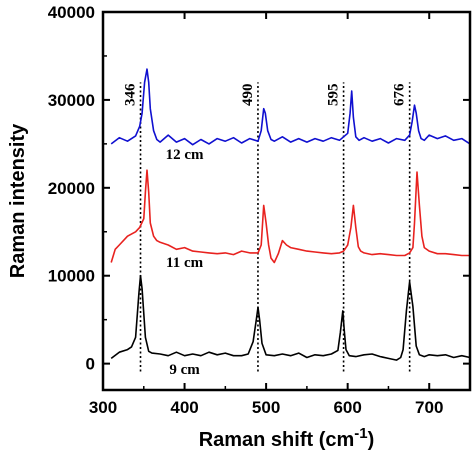 The height and width of the screenshot is (455, 474). I want to click on peak-label-595: 595, so click(334, 95).